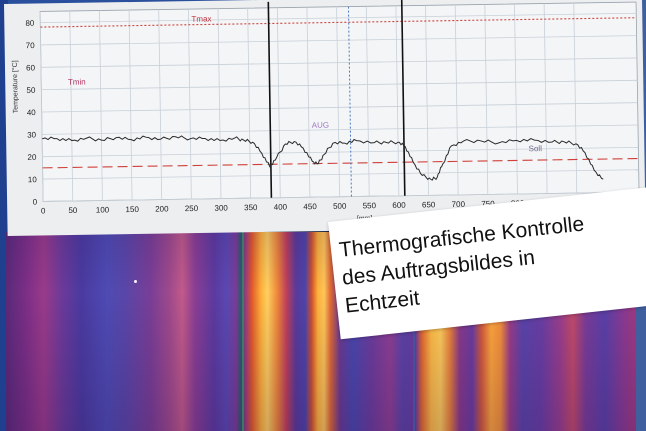 This screenshot has width=646, height=431. What do you see at coordinates (31, 67) in the screenshot?
I see `y-tick-label: 60` at bounding box center [31, 67].